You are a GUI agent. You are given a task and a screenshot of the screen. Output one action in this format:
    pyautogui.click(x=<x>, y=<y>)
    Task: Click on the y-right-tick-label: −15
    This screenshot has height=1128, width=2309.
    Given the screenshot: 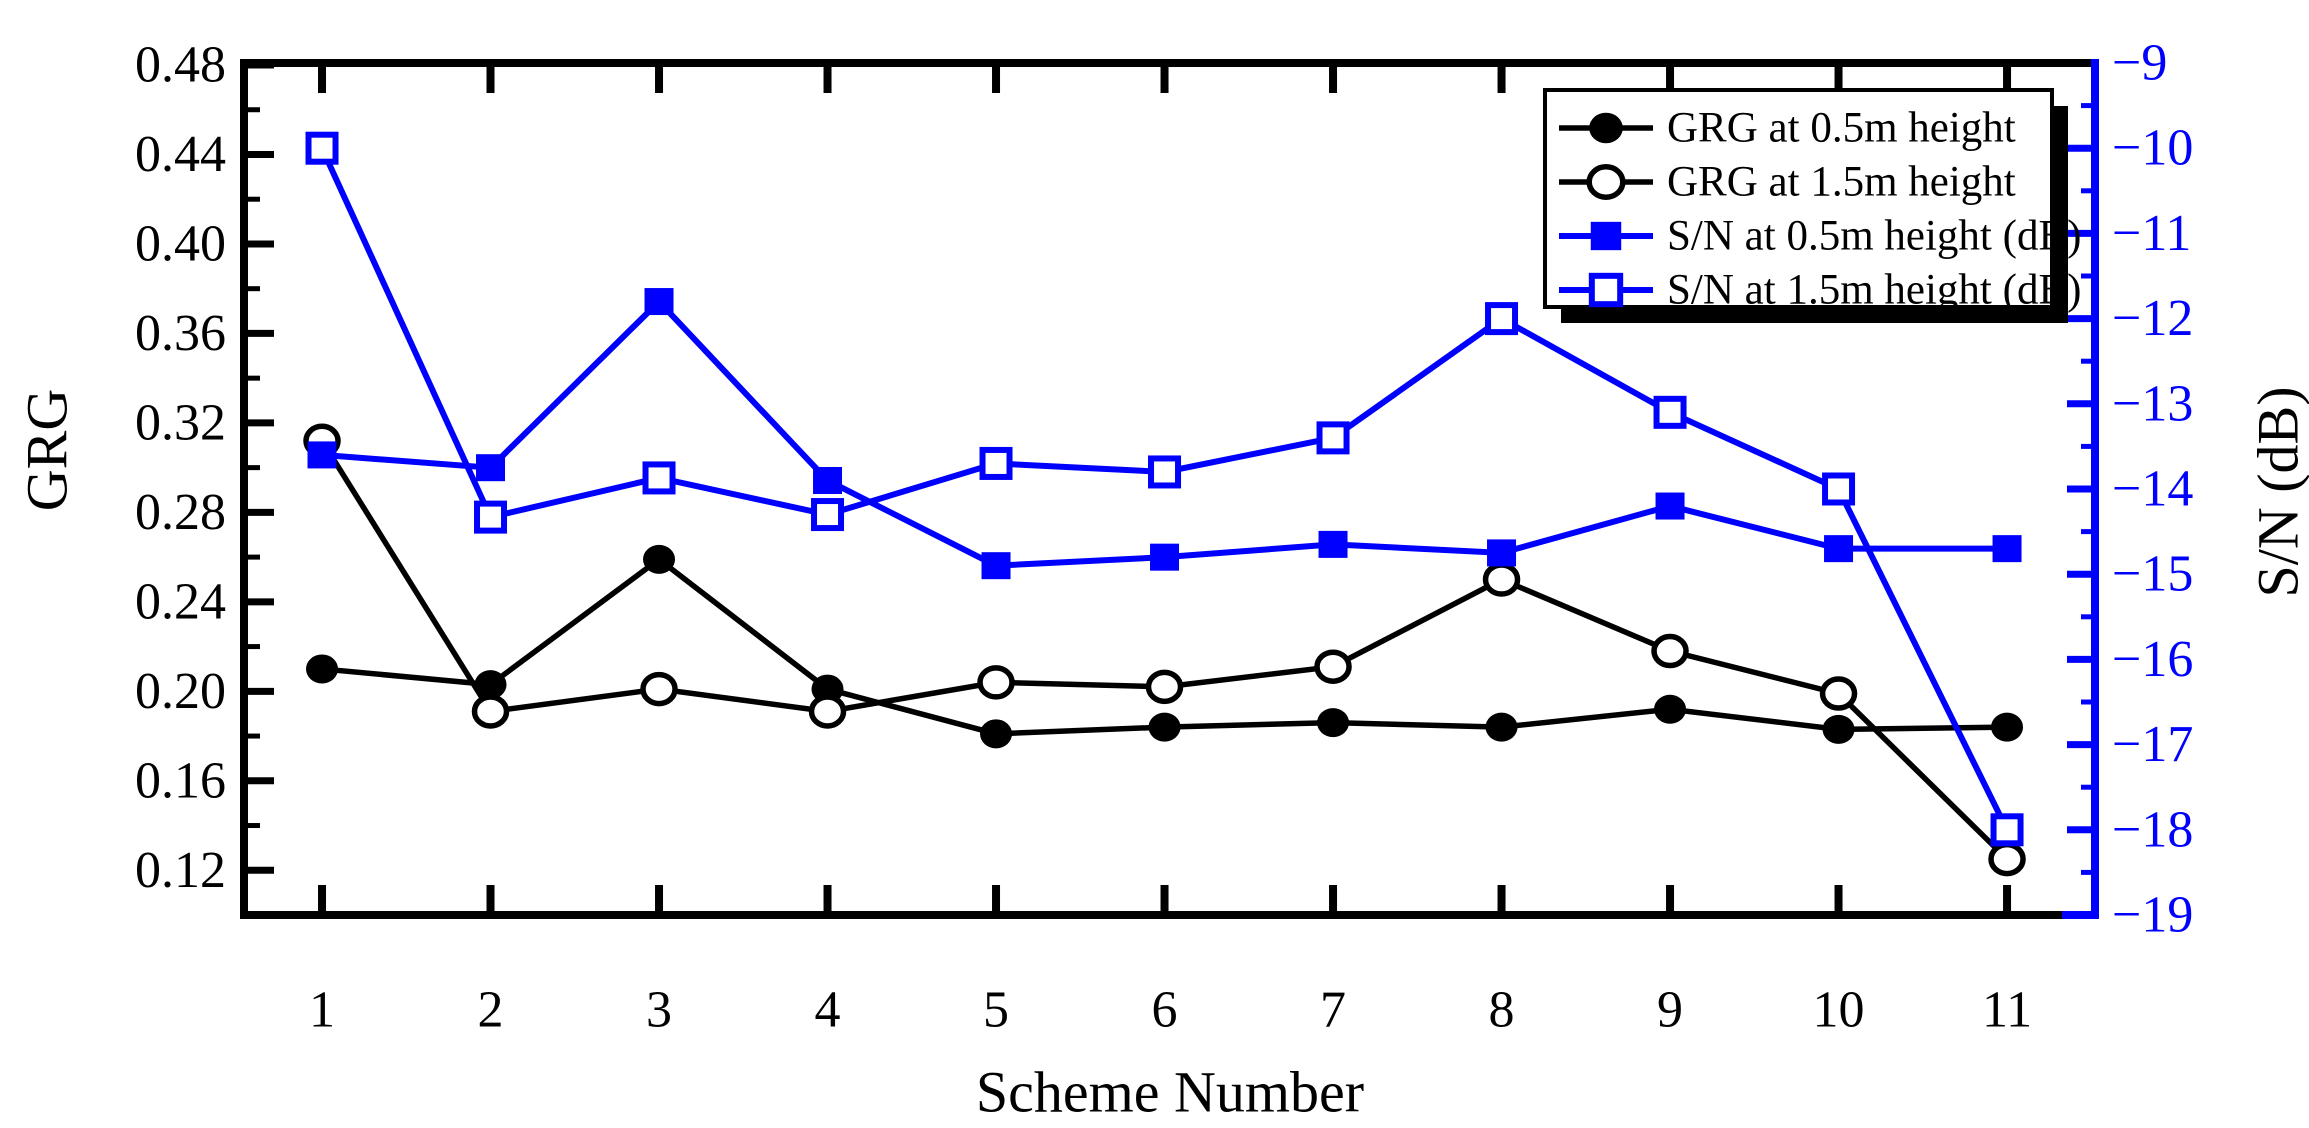 What is the action you would take?
    pyautogui.click(x=2152, y=574)
    